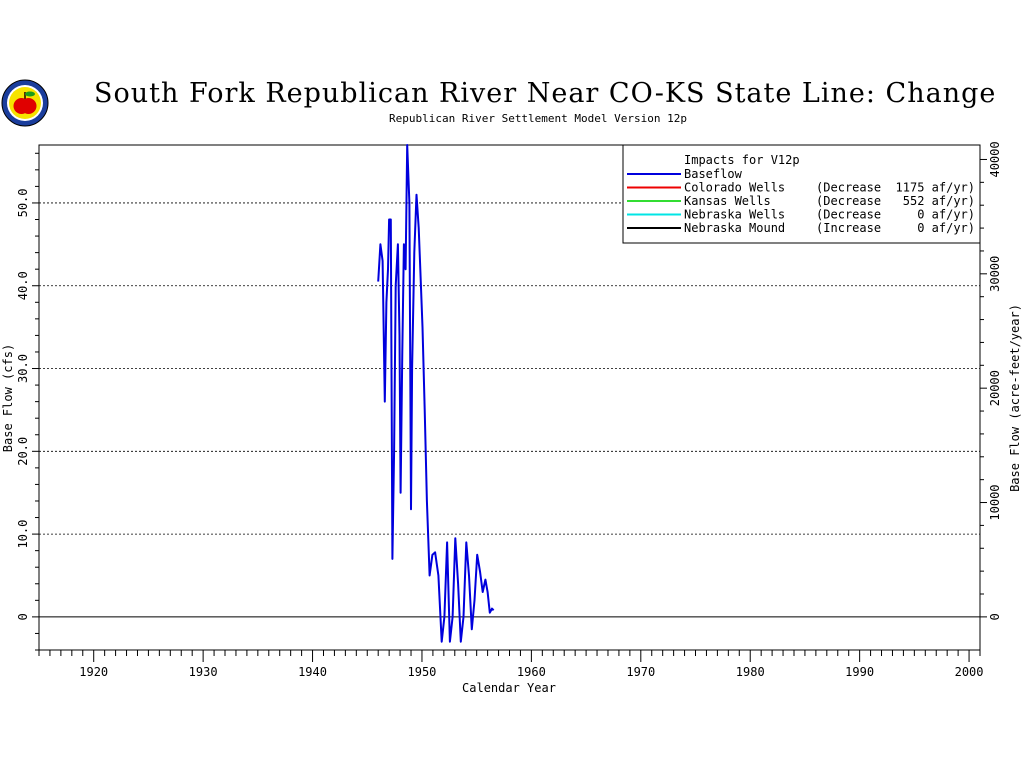 The image size is (1024, 768). What do you see at coordinates (969, 672) in the screenshot?
I see `x-tick-label: 2000` at bounding box center [969, 672].